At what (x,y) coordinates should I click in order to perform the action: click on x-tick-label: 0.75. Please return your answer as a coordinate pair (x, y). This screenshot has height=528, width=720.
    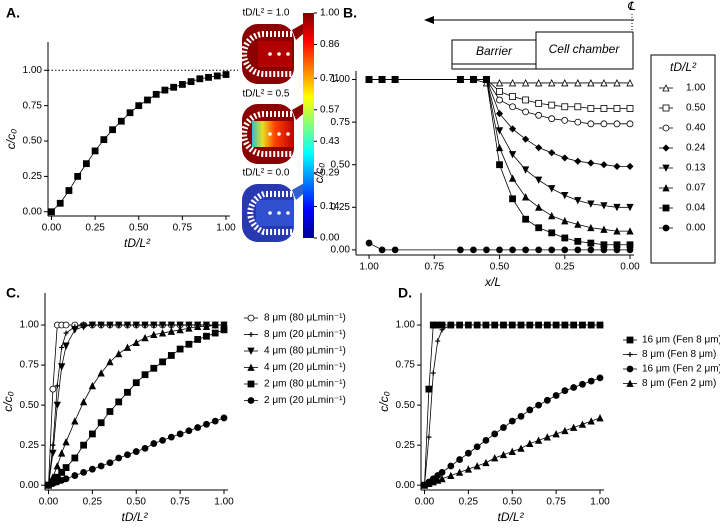
    Looking at the image, I should click on (435, 267).